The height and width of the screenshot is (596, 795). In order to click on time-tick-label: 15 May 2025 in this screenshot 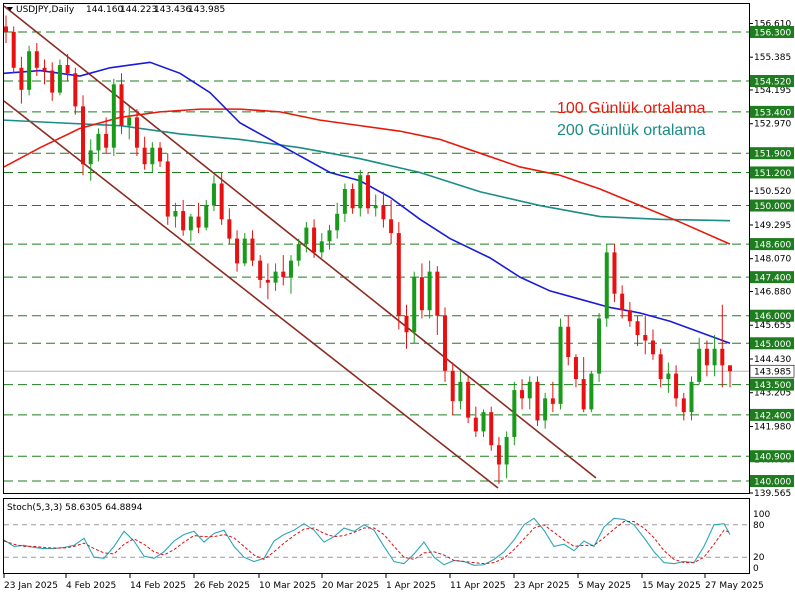, I will do `click(671, 586)`.